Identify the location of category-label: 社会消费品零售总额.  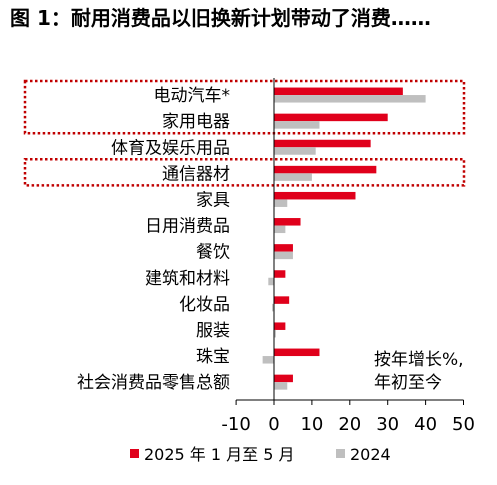
(153, 383).